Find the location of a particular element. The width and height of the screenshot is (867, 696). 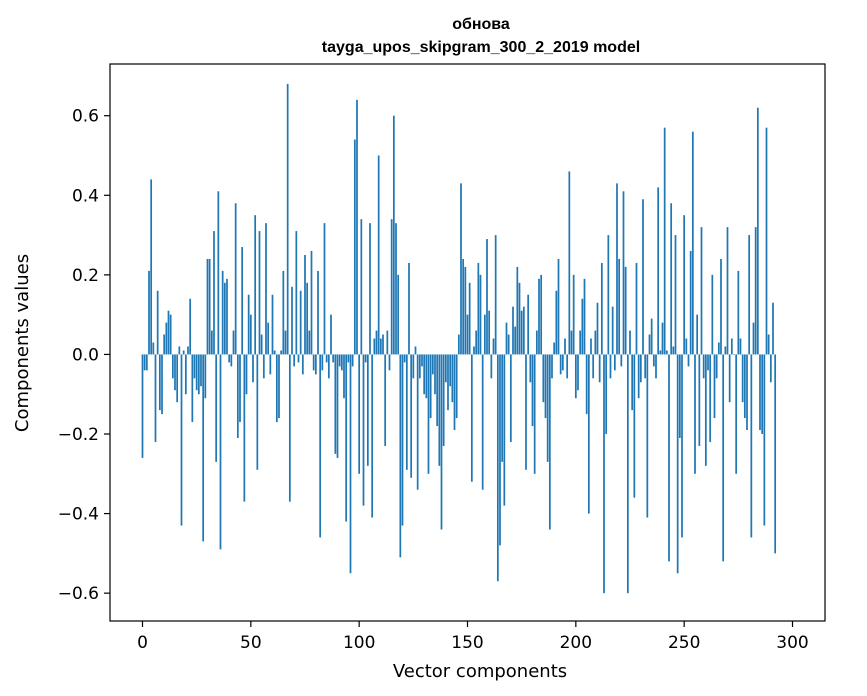

x-tick-label: 100 is located at coordinates (359, 643).